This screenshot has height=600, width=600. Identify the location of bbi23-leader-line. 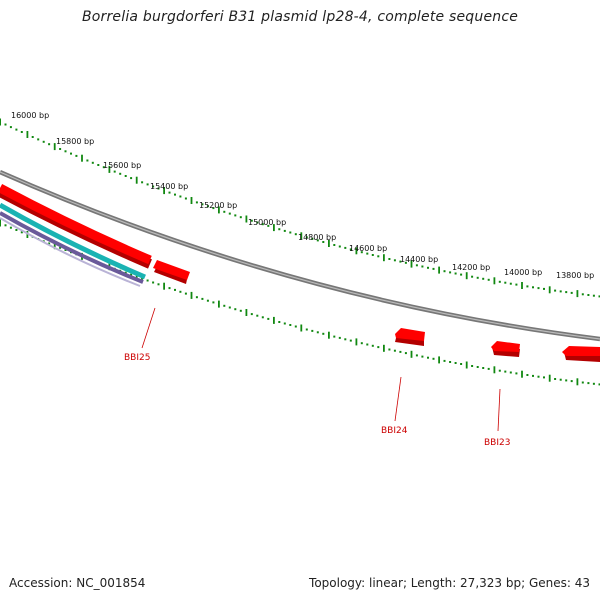
(499, 410).